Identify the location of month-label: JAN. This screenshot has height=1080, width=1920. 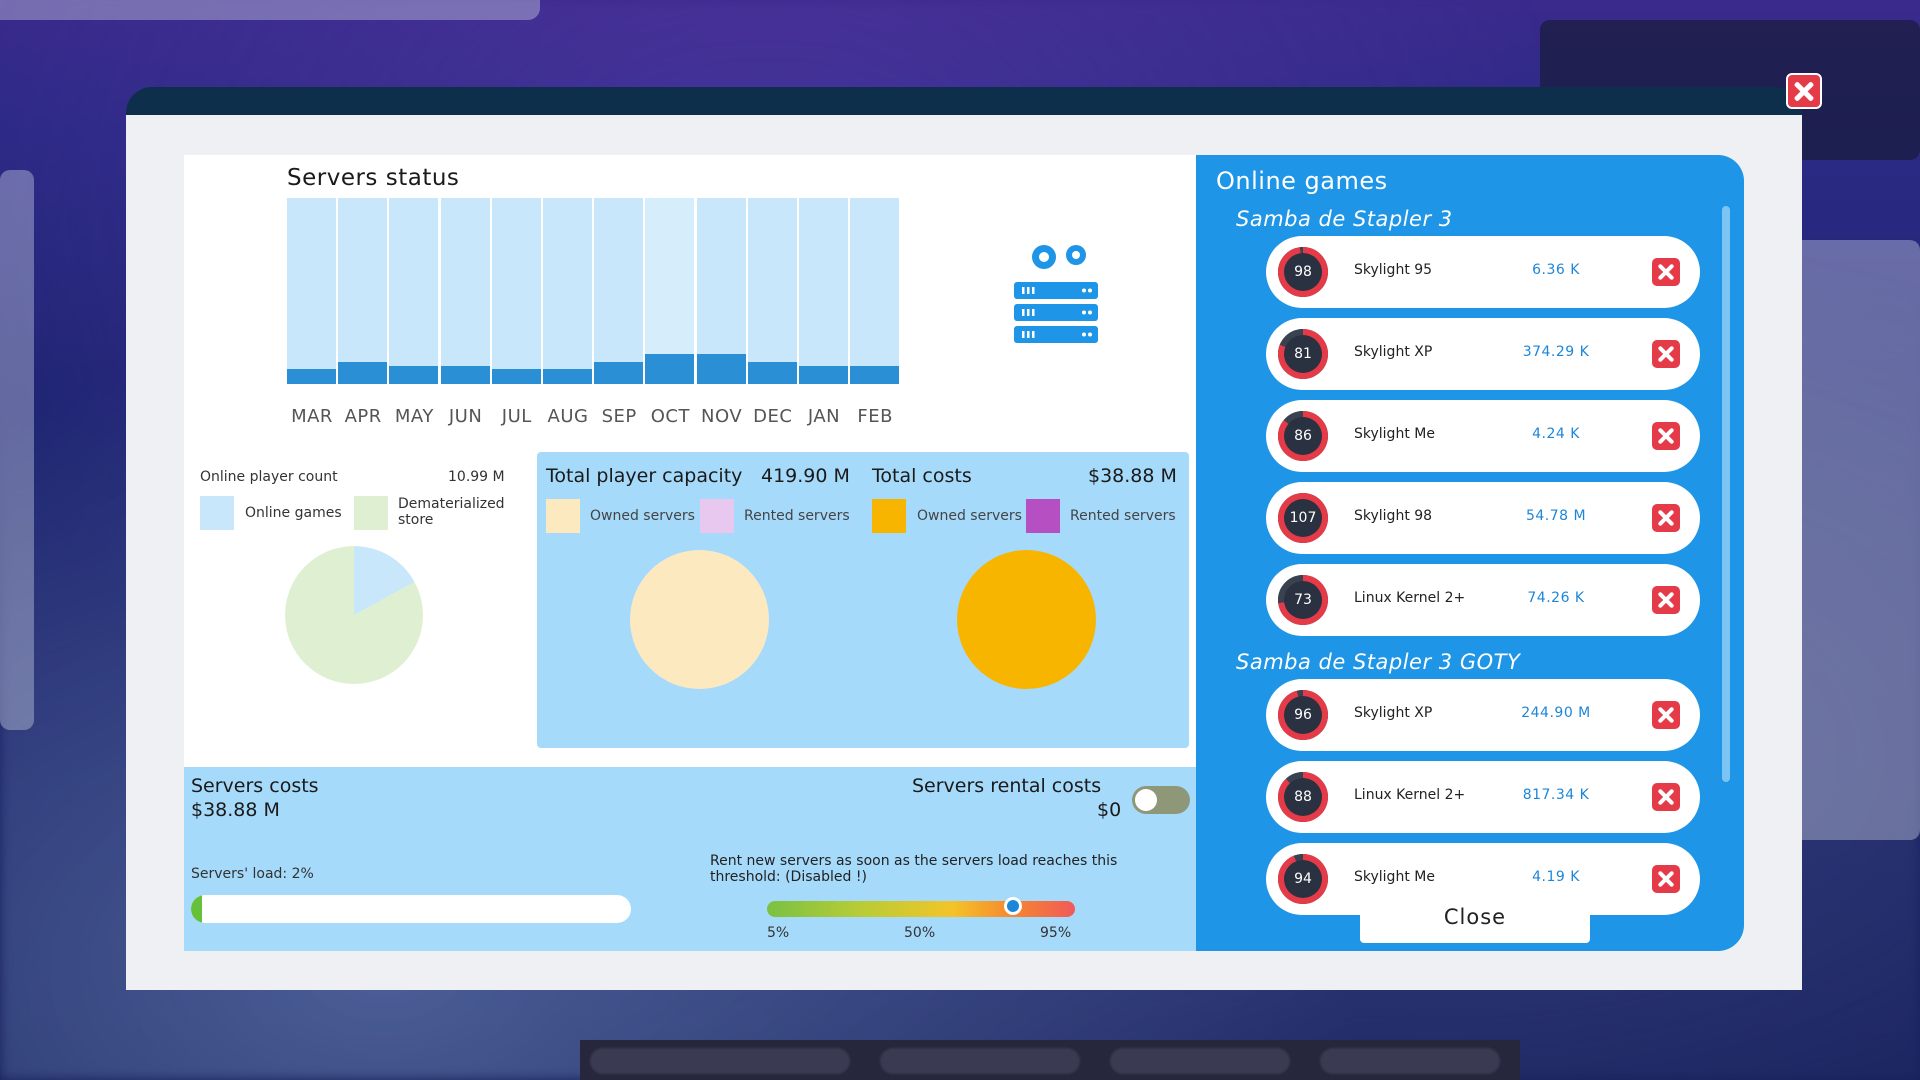
(824, 416).